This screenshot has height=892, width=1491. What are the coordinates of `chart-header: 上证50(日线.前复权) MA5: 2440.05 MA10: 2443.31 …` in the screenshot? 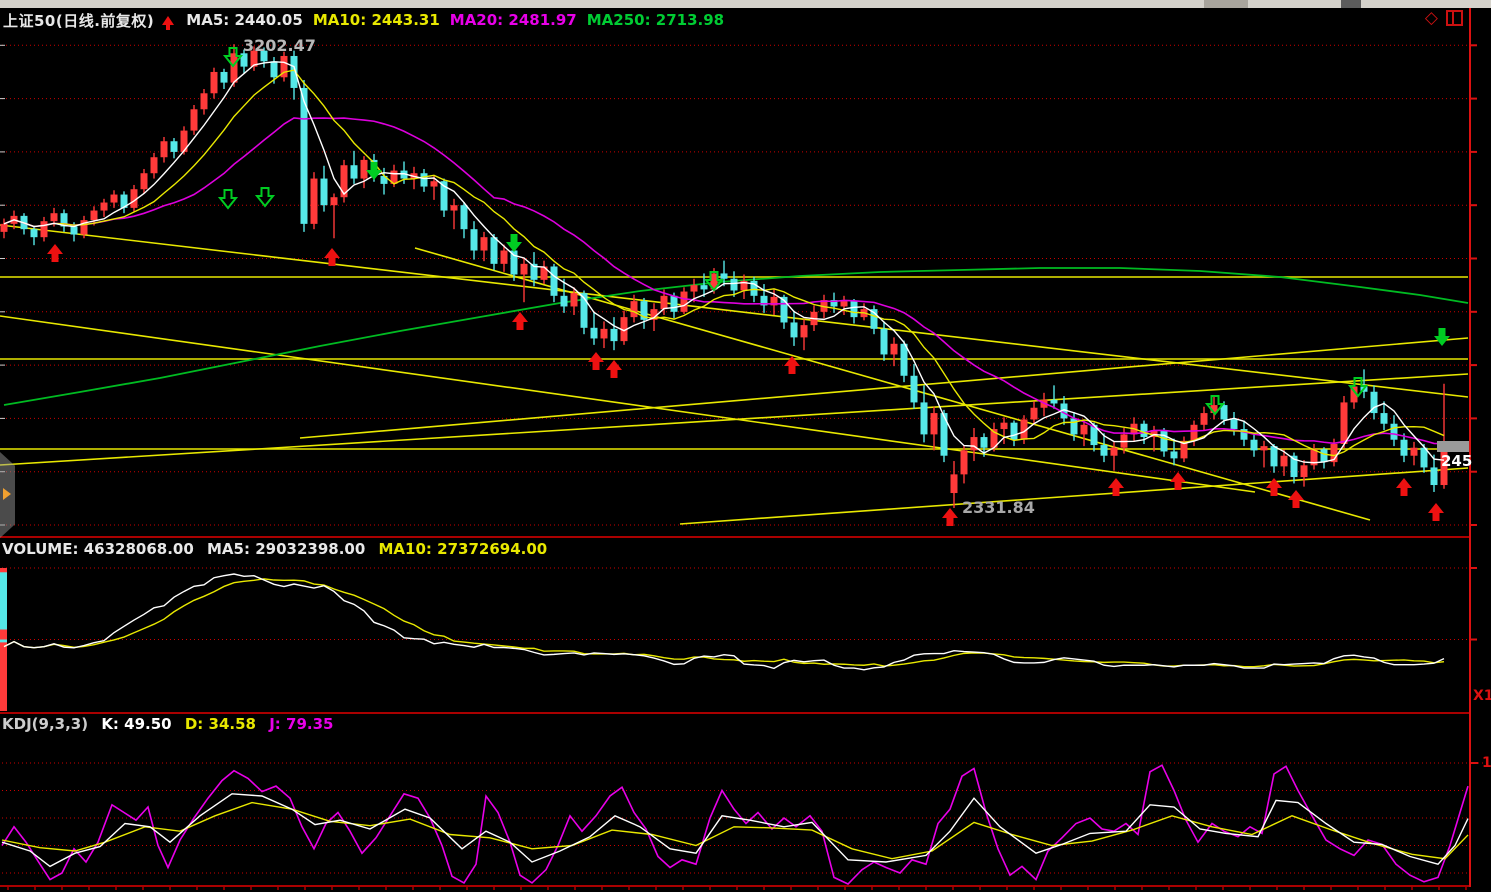 It's located at (745, 20).